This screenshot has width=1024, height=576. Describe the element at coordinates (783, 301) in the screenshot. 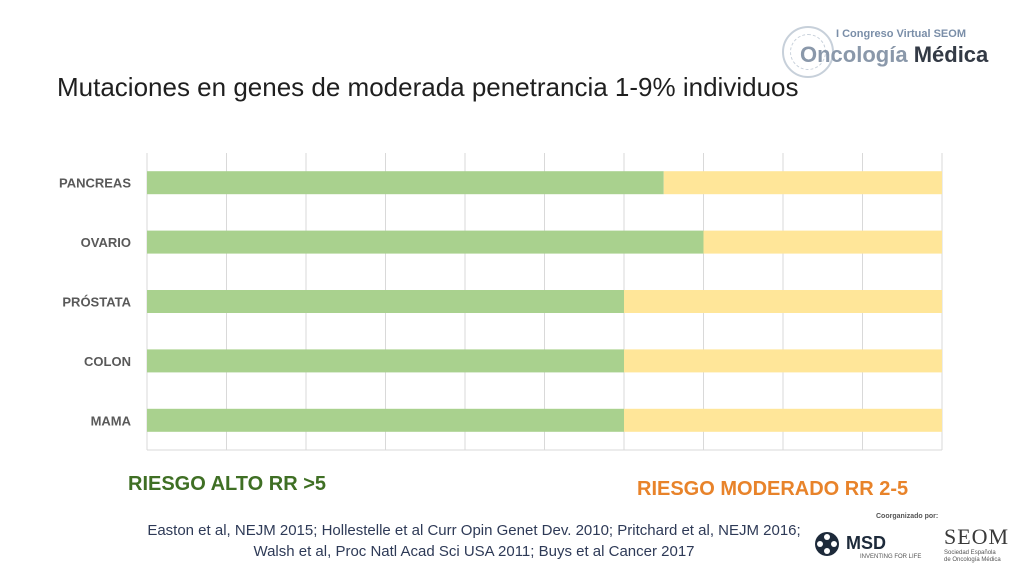

I see `bar-próstata-series-2` at that location.